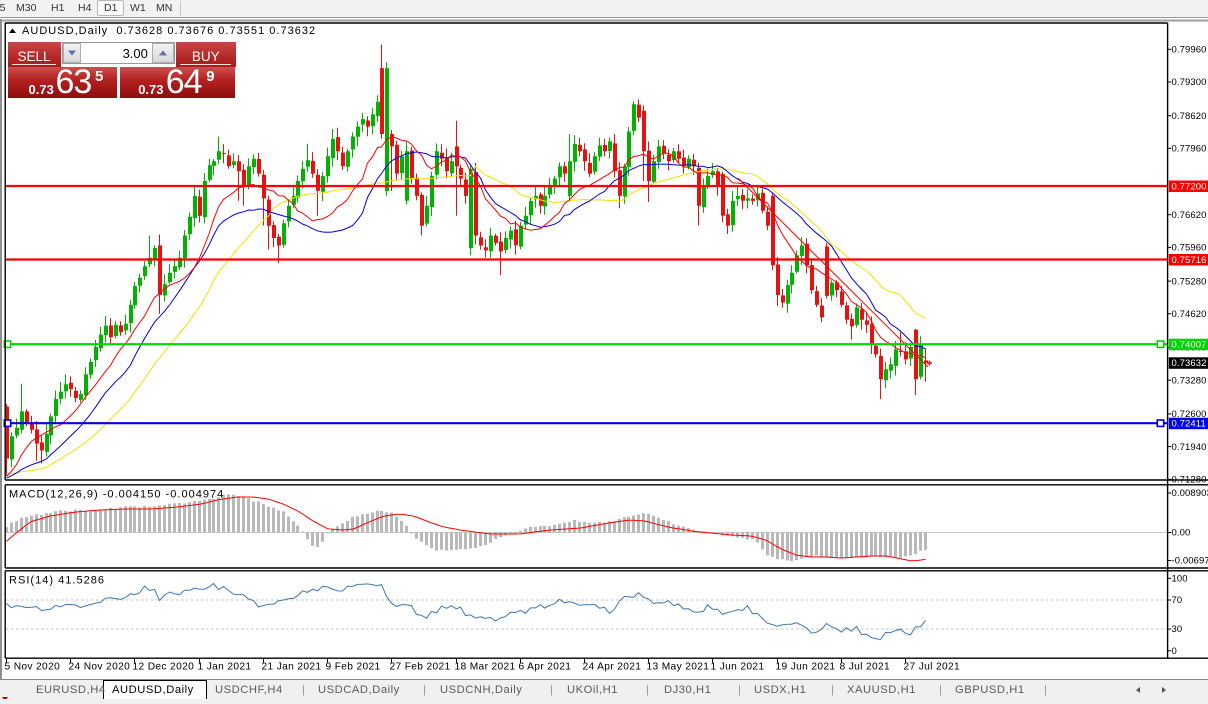  I want to click on svg-text: 100, so click(1180, 579).